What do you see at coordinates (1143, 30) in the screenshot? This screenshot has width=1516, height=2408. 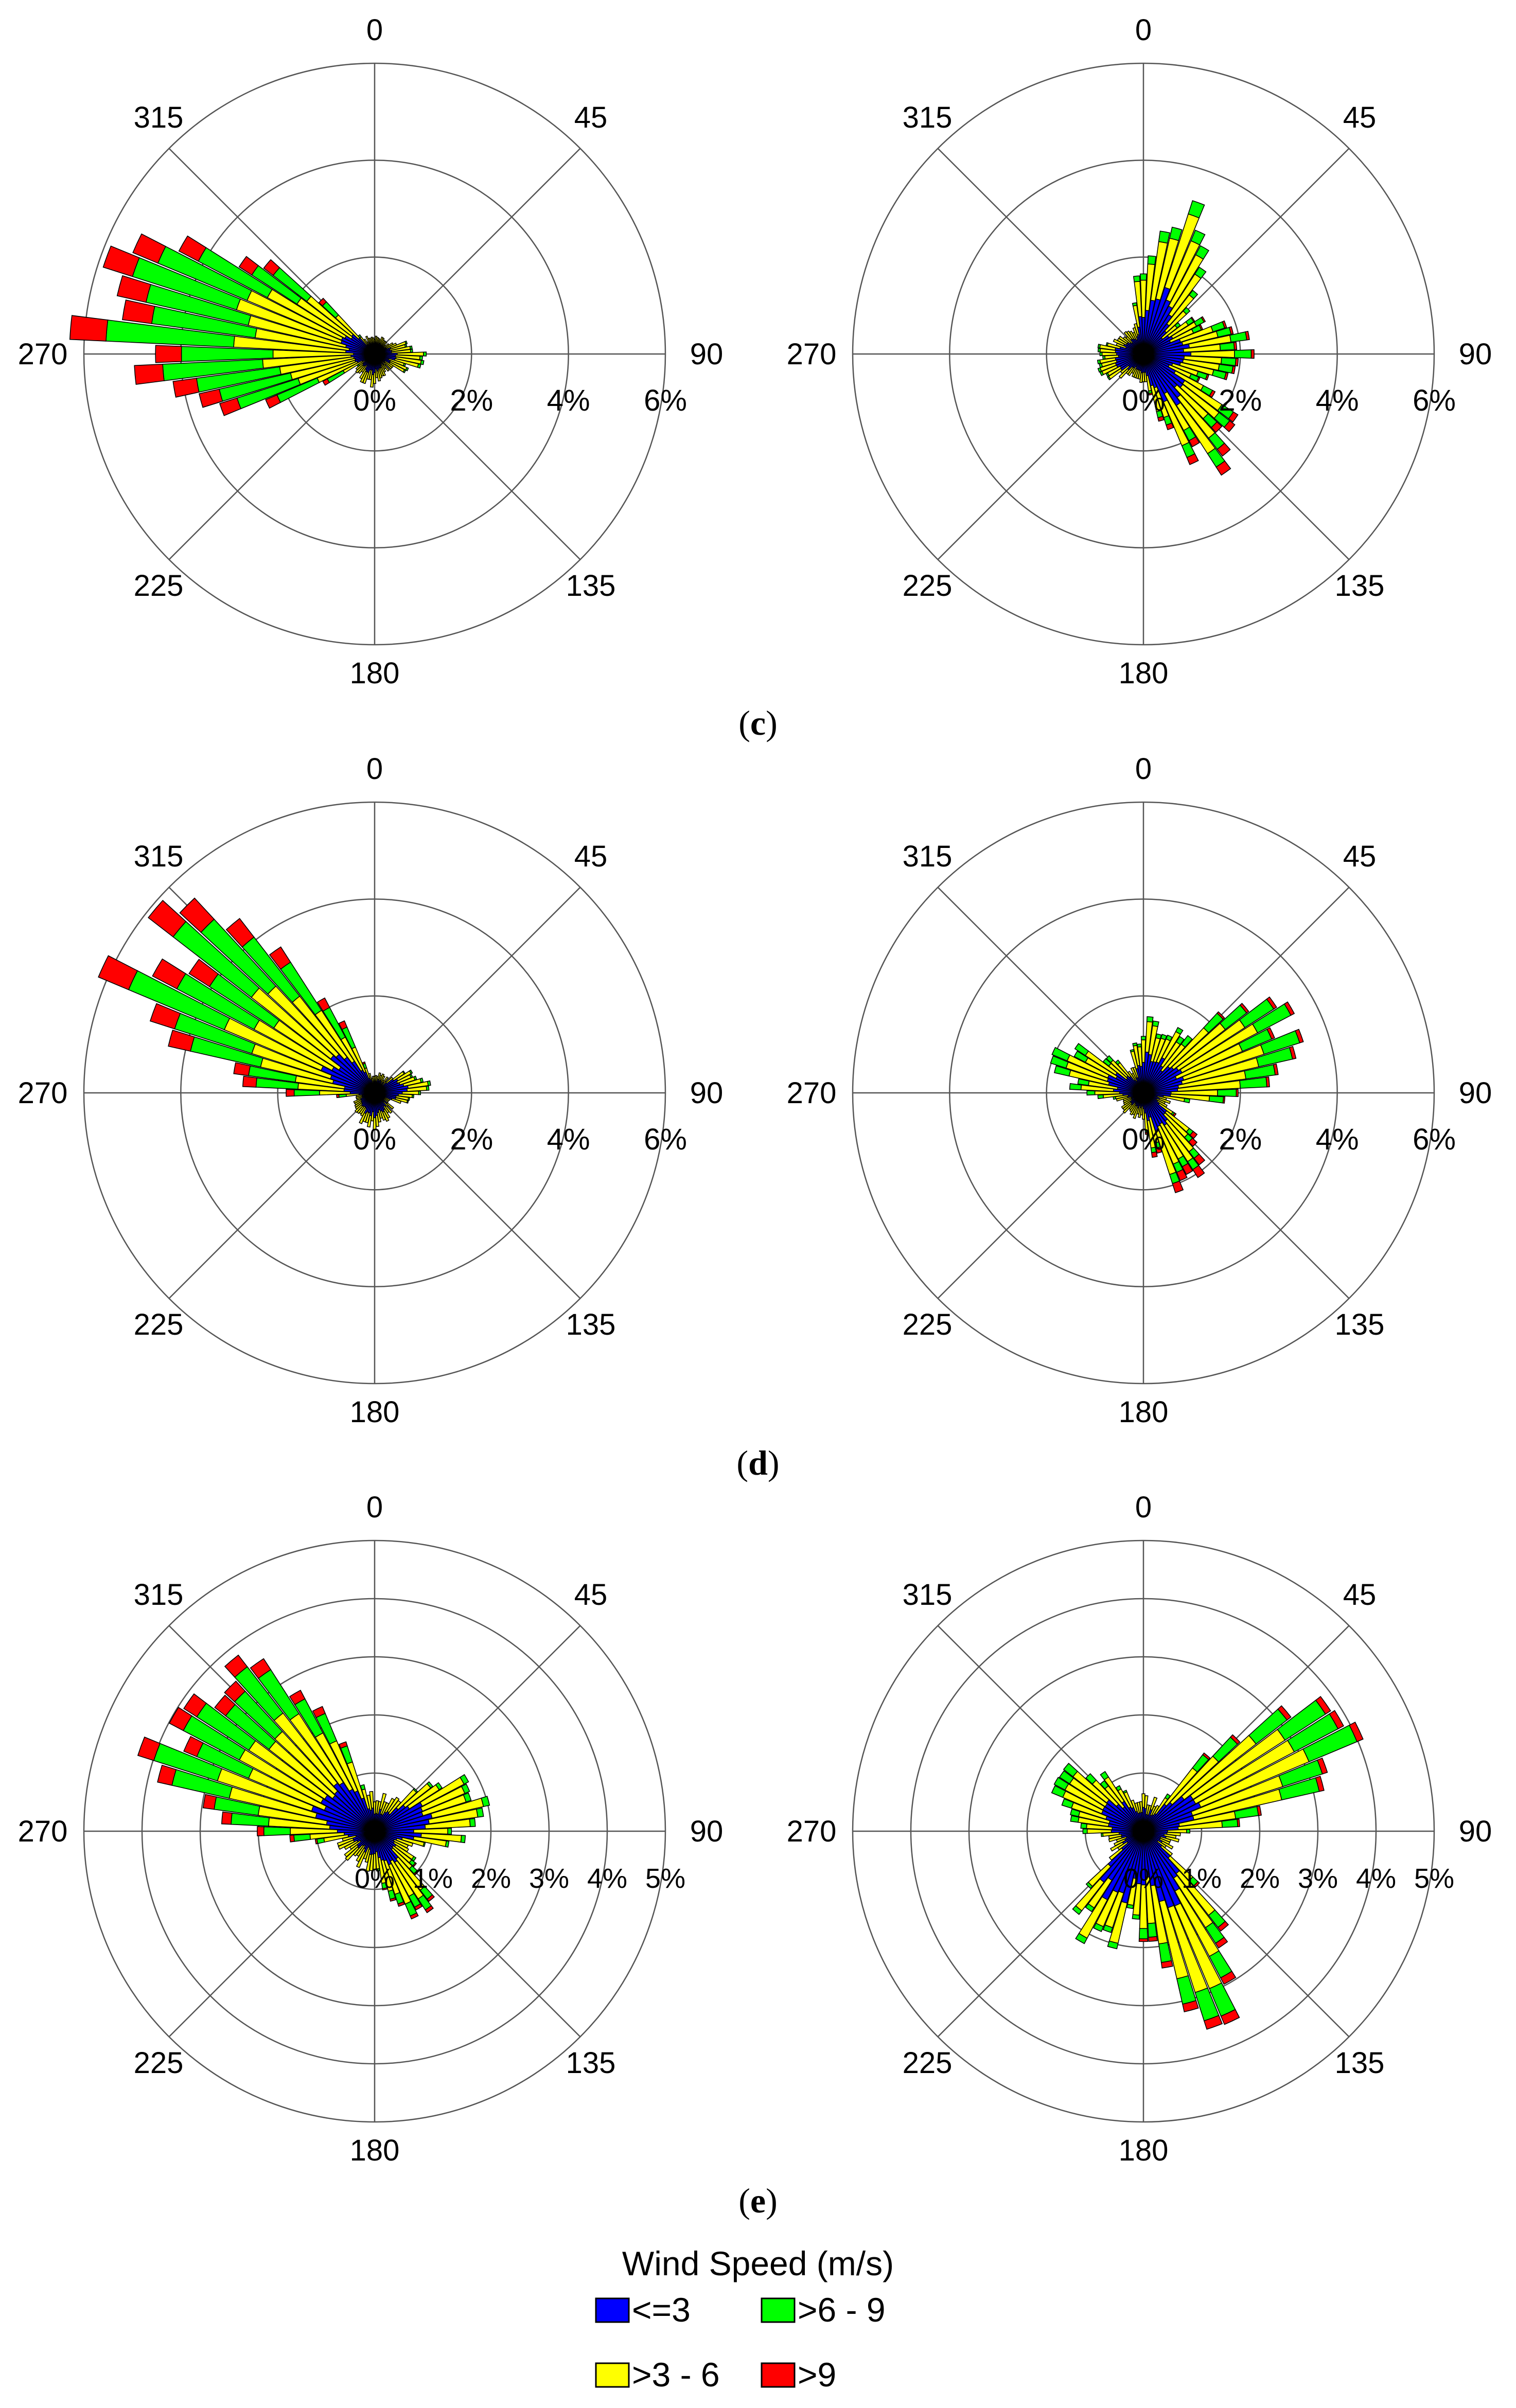 I see `angle-label-0: 0` at bounding box center [1143, 30].